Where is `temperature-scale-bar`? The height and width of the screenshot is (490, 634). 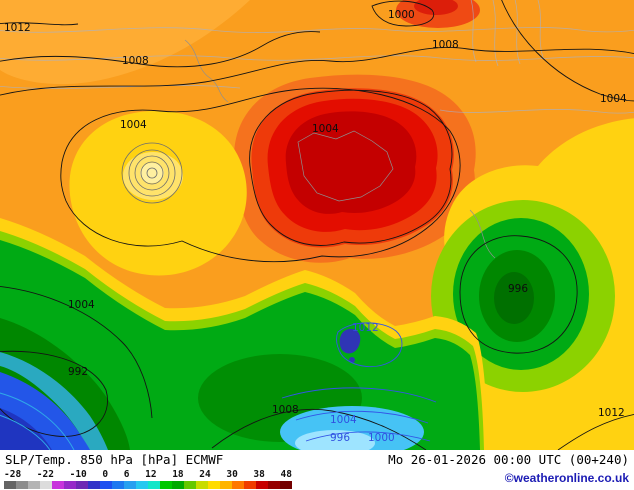
temperature-scale-bar is located at coordinates (148, 485).